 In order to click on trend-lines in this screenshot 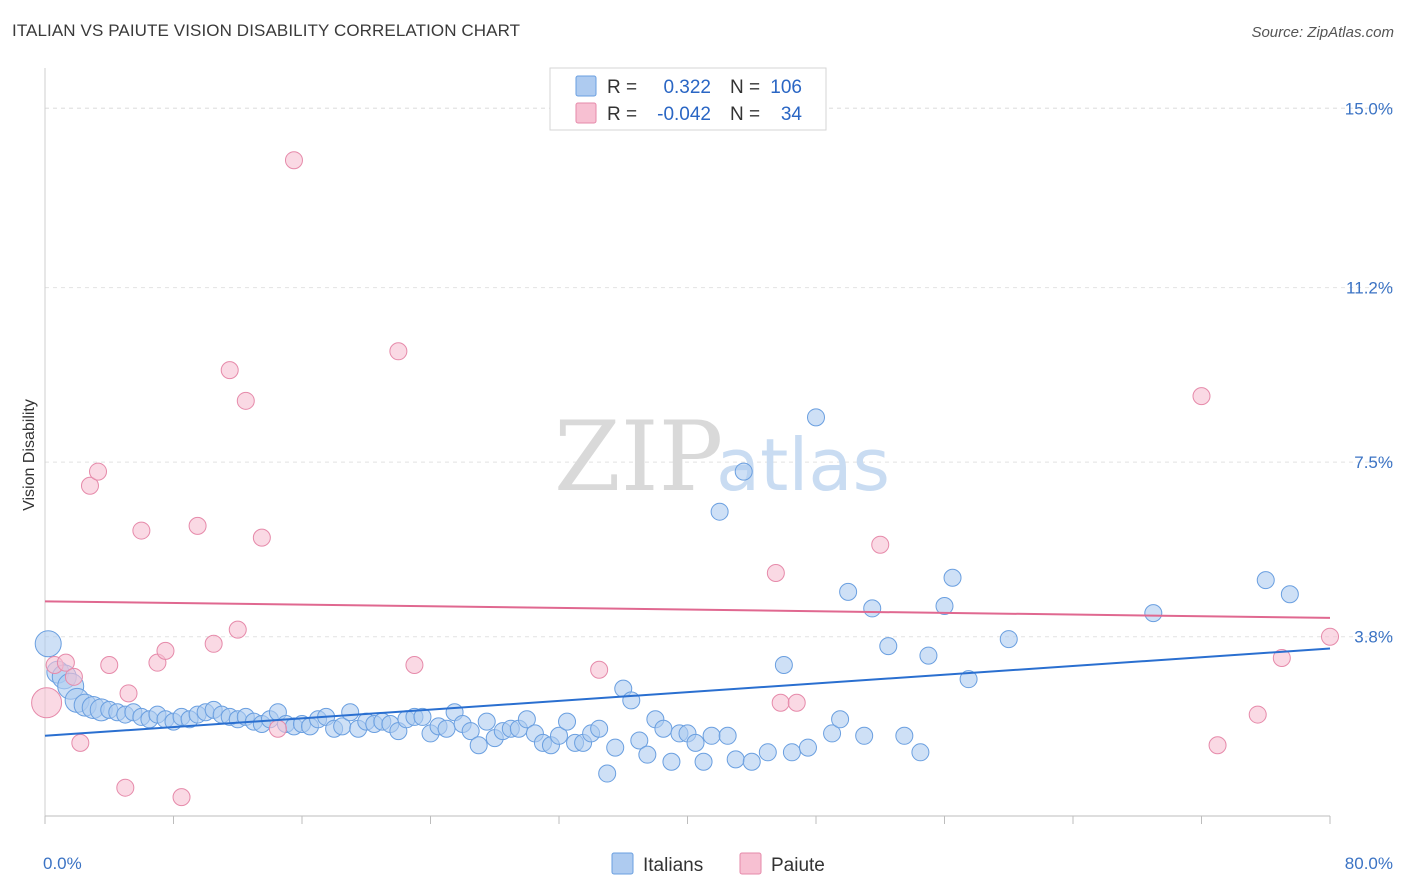, I will do `click(687, 668)`.